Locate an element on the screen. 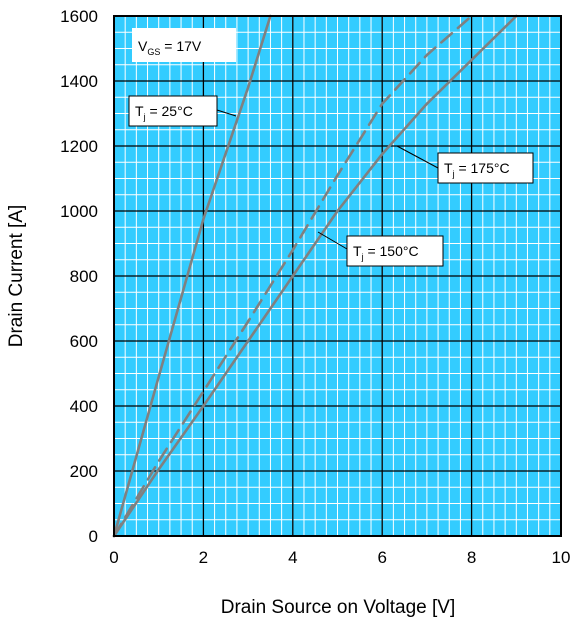 The width and height of the screenshot is (575, 623). leader-line-25c is located at coordinates (226, 113).